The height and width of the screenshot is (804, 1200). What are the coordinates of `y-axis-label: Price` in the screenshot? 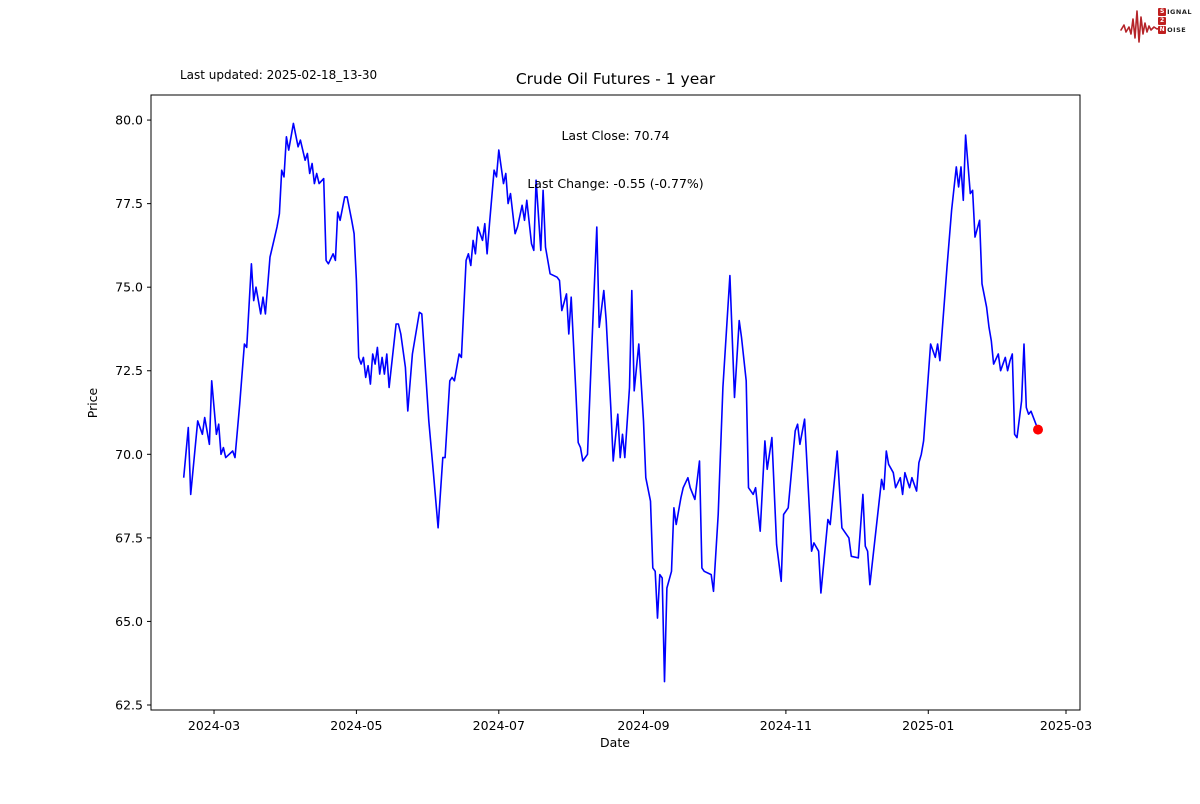 It's located at (92, 402).